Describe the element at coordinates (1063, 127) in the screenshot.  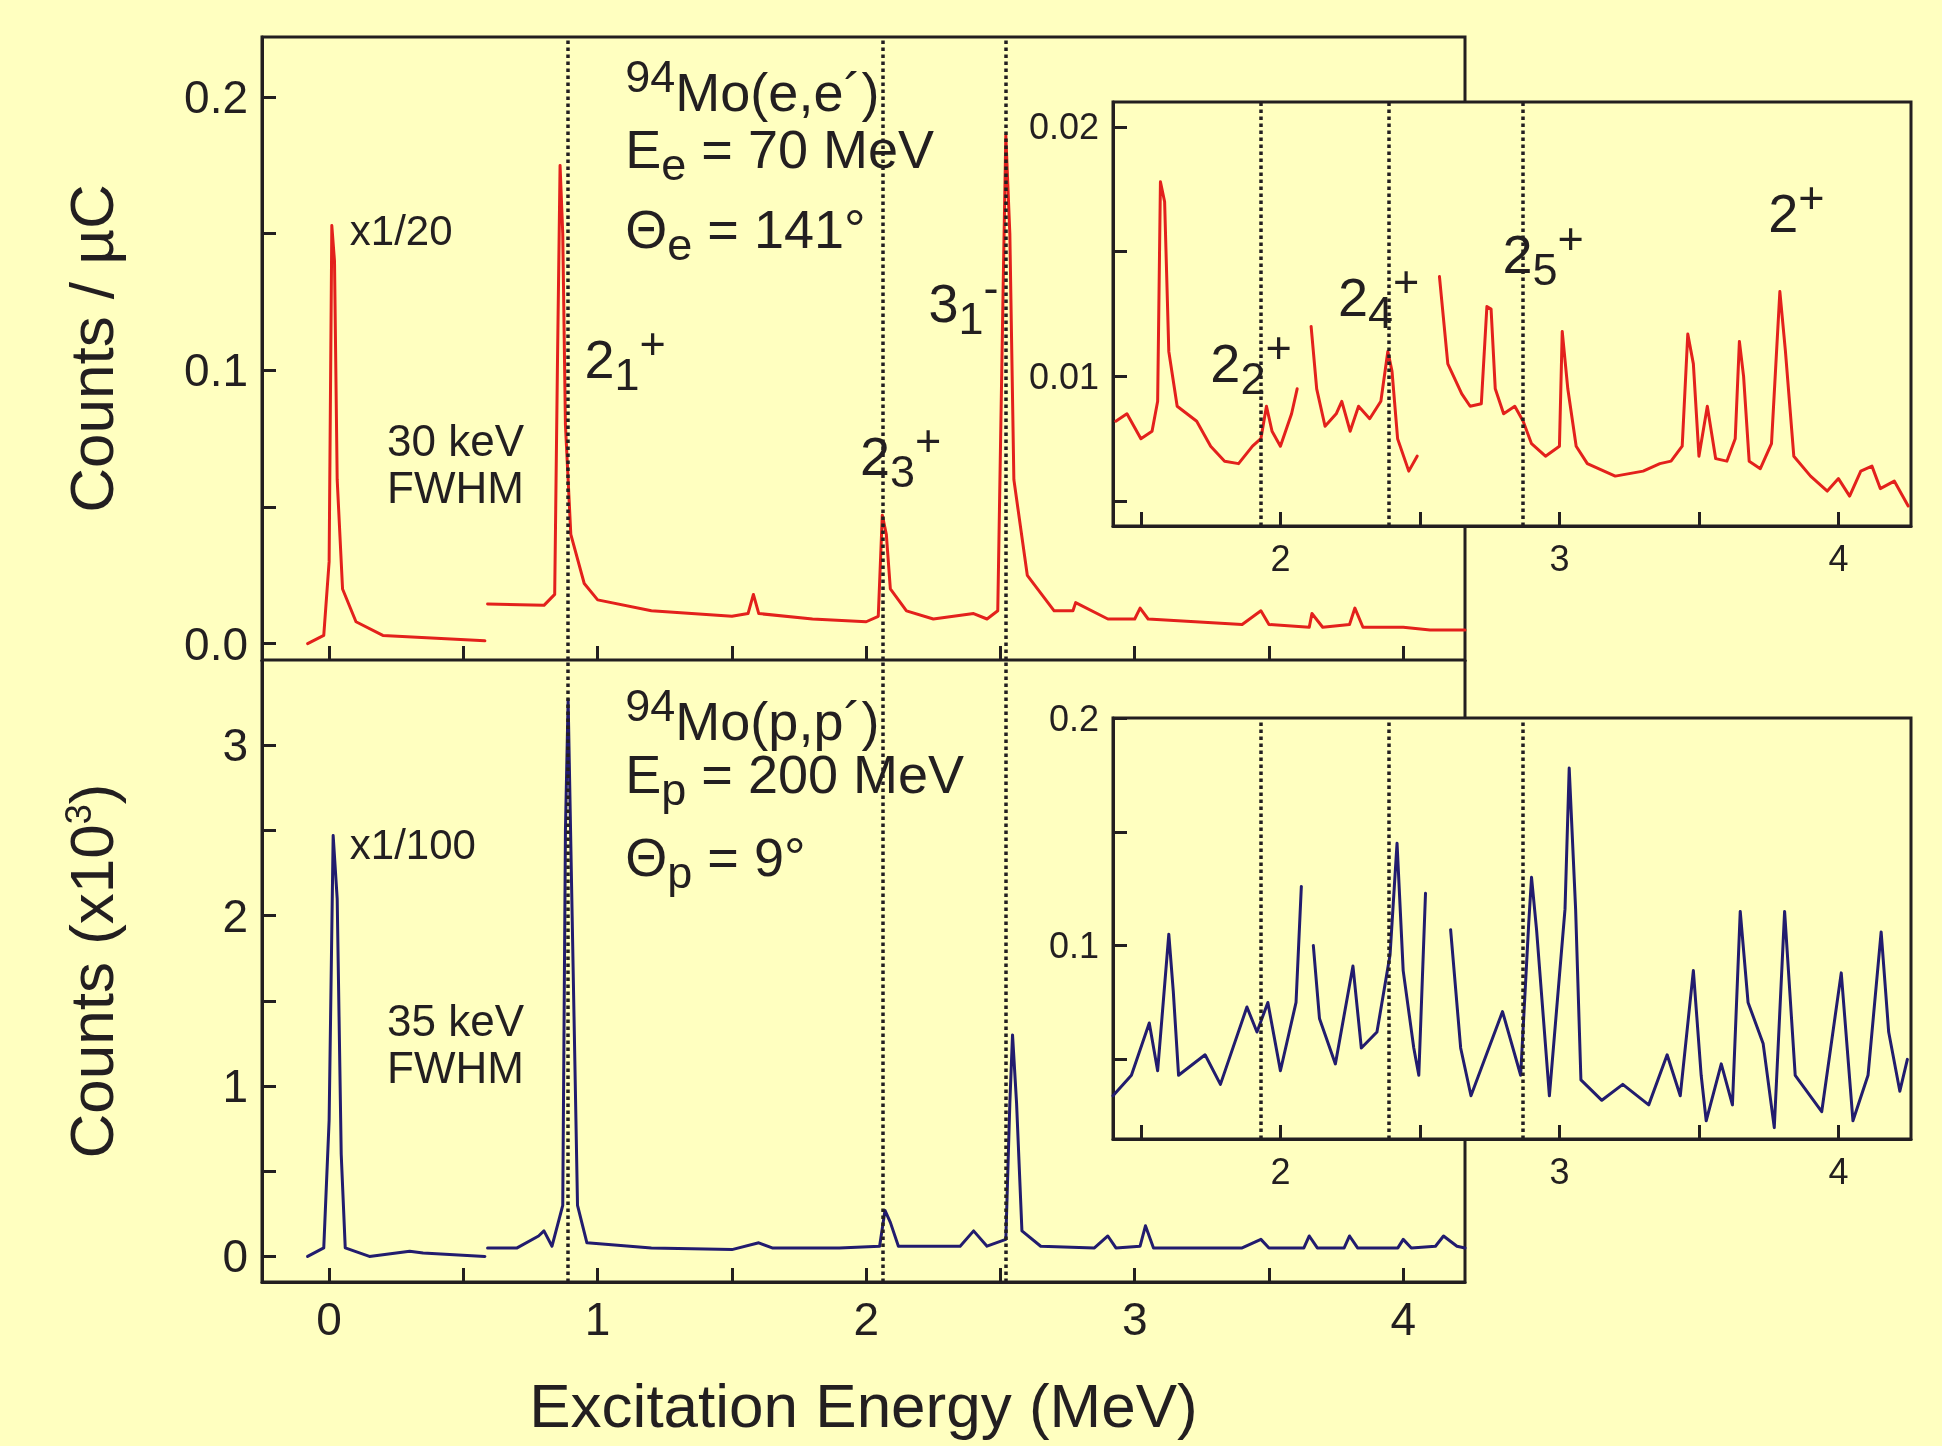
I see `y-tick-label: 0.02` at that location.